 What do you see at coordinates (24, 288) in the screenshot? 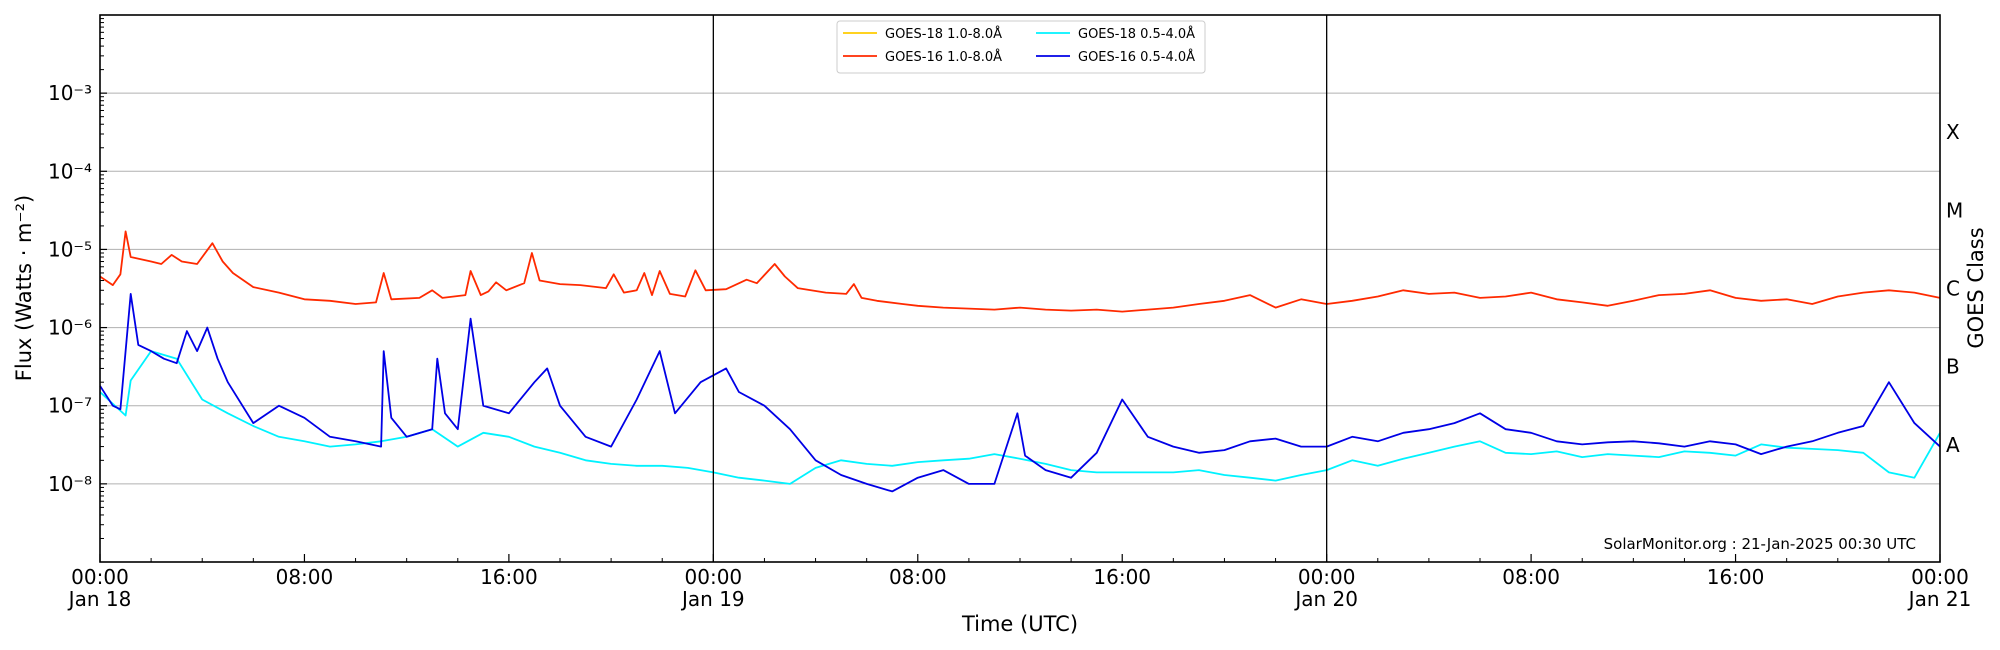
I see `y-axis-title: Flux (Watts · m⁻²)` at bounding box center [24, 288].